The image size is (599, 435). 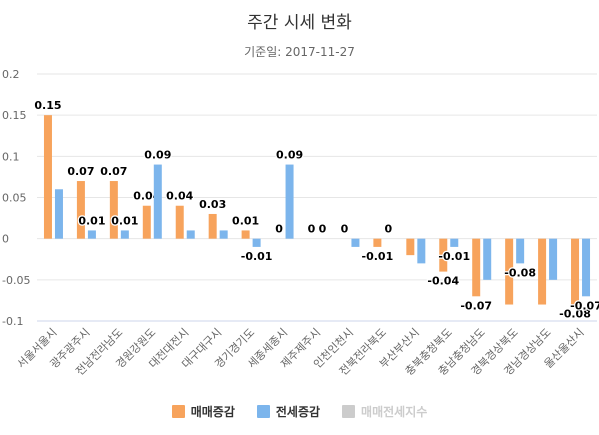 What do you see at coordinates (16, 280) in the screenshot?
I see `y-tick-label: -0.05` at bounding box center [16, 280].